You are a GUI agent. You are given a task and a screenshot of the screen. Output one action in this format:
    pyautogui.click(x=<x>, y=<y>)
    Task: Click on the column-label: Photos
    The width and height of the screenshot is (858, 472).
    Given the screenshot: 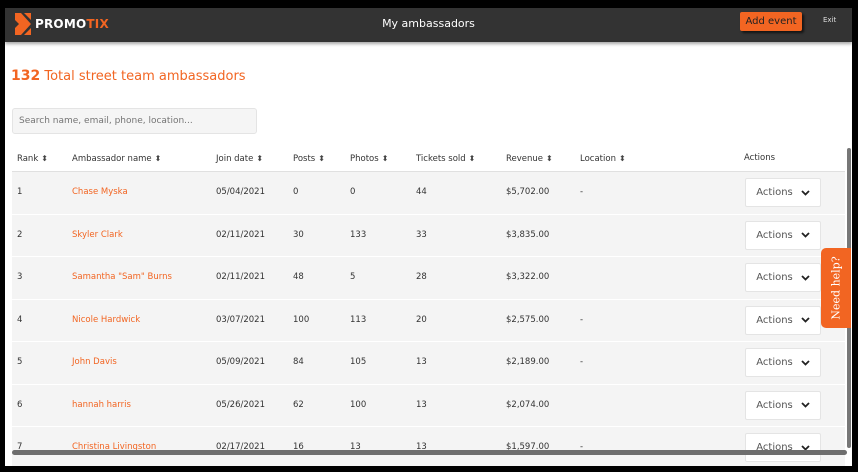 What is the action you would take?
    pyautogui.click(x=364, y=159)
    